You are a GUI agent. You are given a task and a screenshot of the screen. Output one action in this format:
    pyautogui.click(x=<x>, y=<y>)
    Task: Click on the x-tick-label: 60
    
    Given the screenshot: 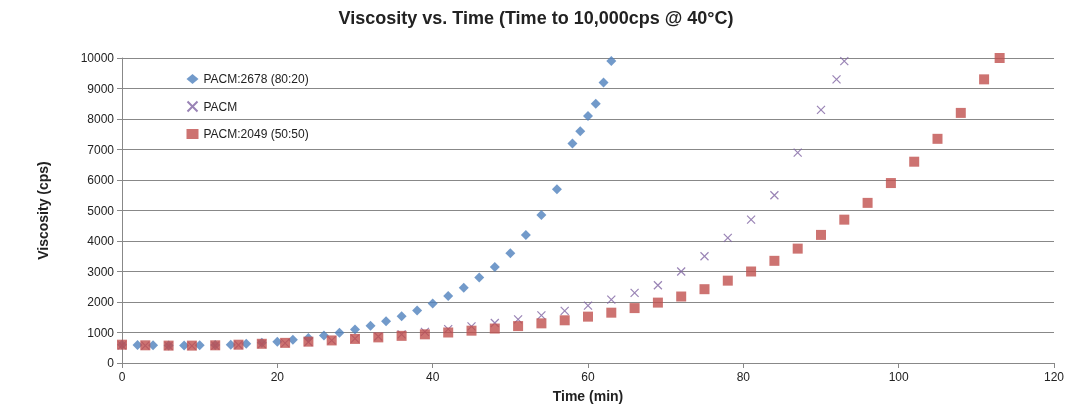 What is the action you would take?
    pyautogui.click(x=588, y=377)
    